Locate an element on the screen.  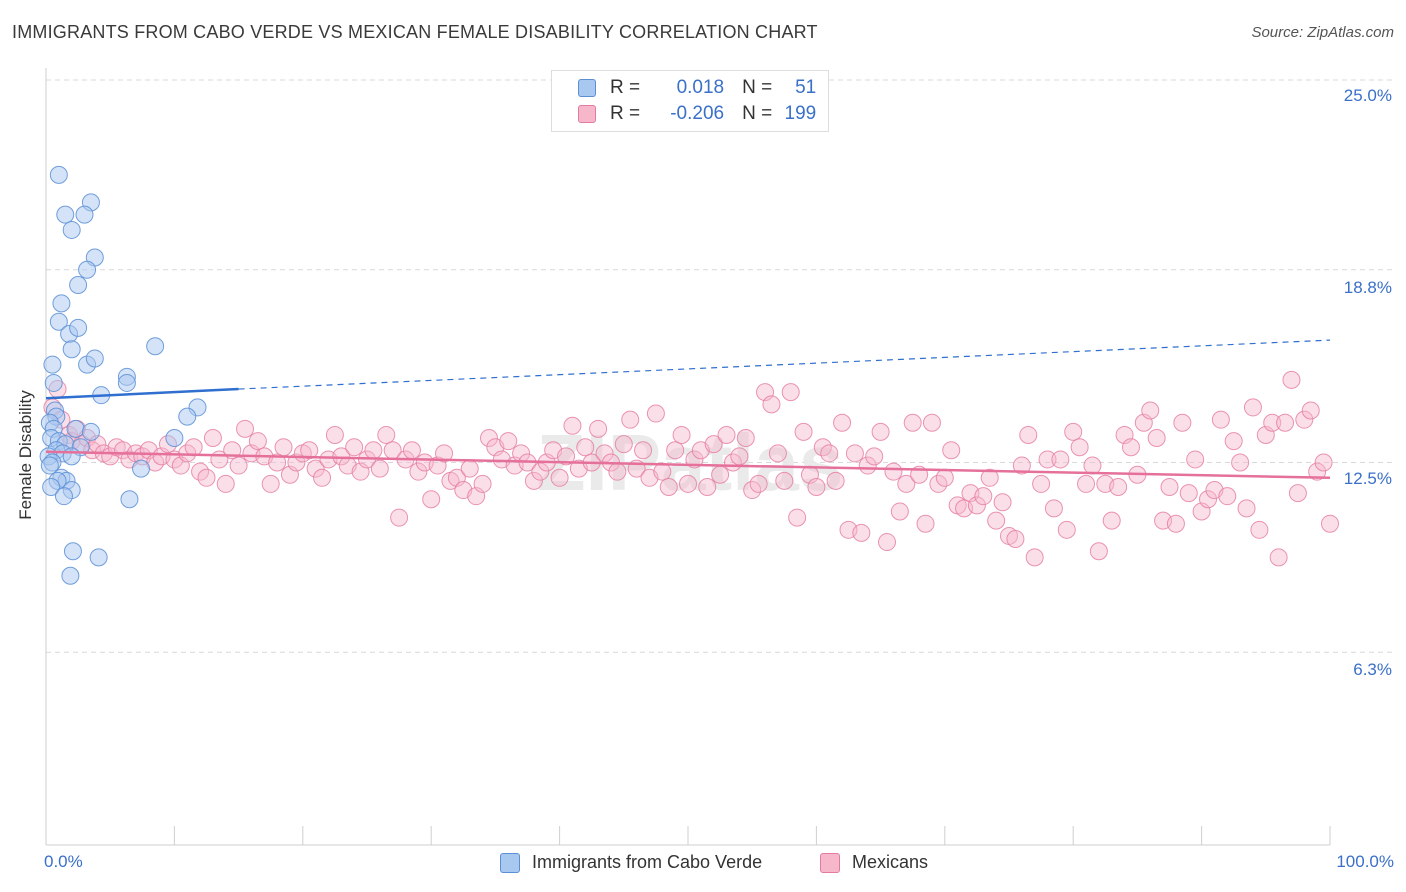
cabo-verde-trend-line is located at coordinates (142, 393).